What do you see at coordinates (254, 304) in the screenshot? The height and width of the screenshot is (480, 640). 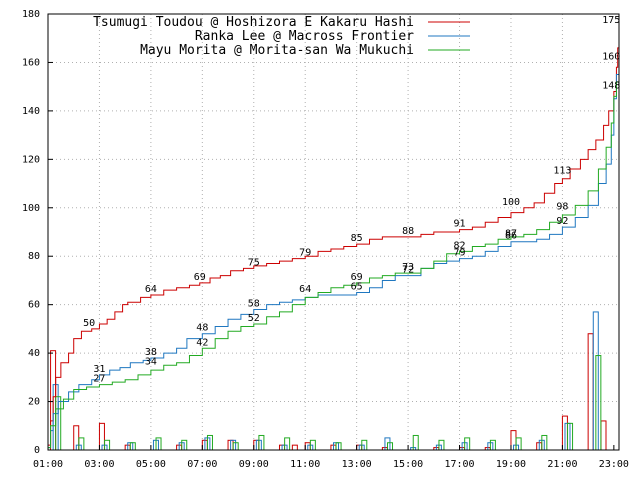 I see `data-label: 58` at bounding box center [254, 304].